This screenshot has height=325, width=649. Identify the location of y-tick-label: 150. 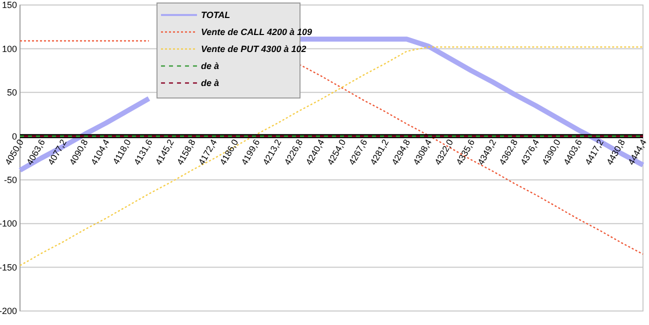
(9, 5).